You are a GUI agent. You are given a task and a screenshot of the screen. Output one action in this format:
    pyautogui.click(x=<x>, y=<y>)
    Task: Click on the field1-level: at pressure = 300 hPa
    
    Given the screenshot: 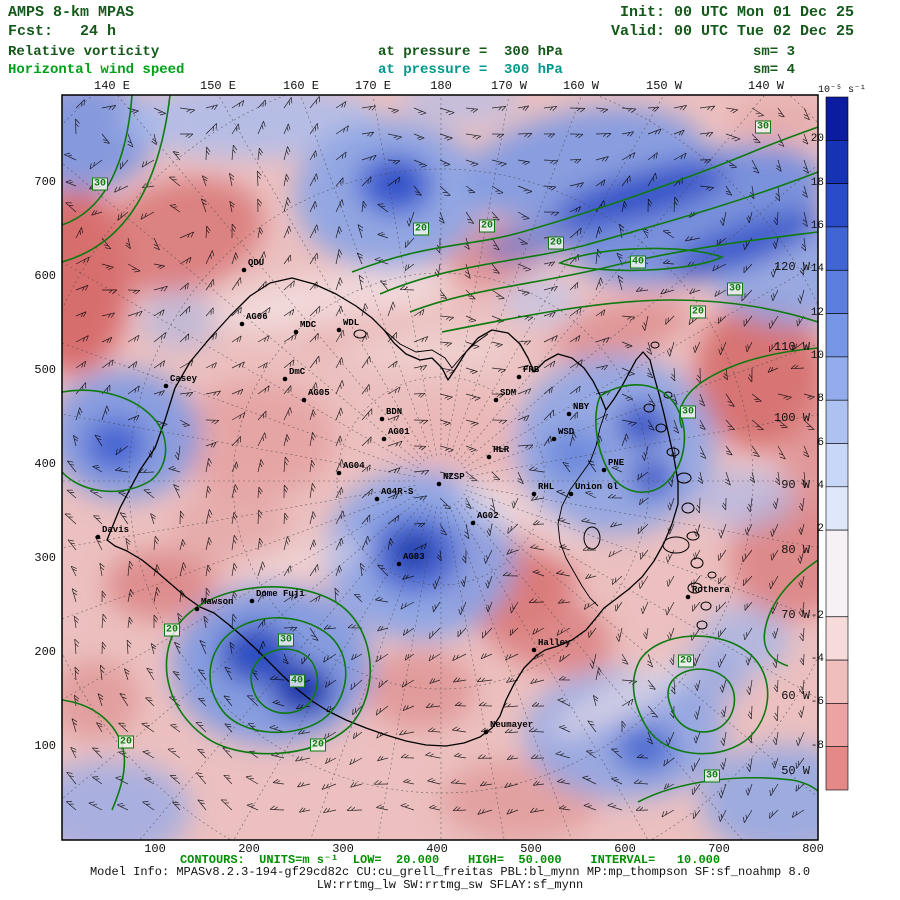 What is the action you would take?
    pyautogui.click(x=470, y=52)
    